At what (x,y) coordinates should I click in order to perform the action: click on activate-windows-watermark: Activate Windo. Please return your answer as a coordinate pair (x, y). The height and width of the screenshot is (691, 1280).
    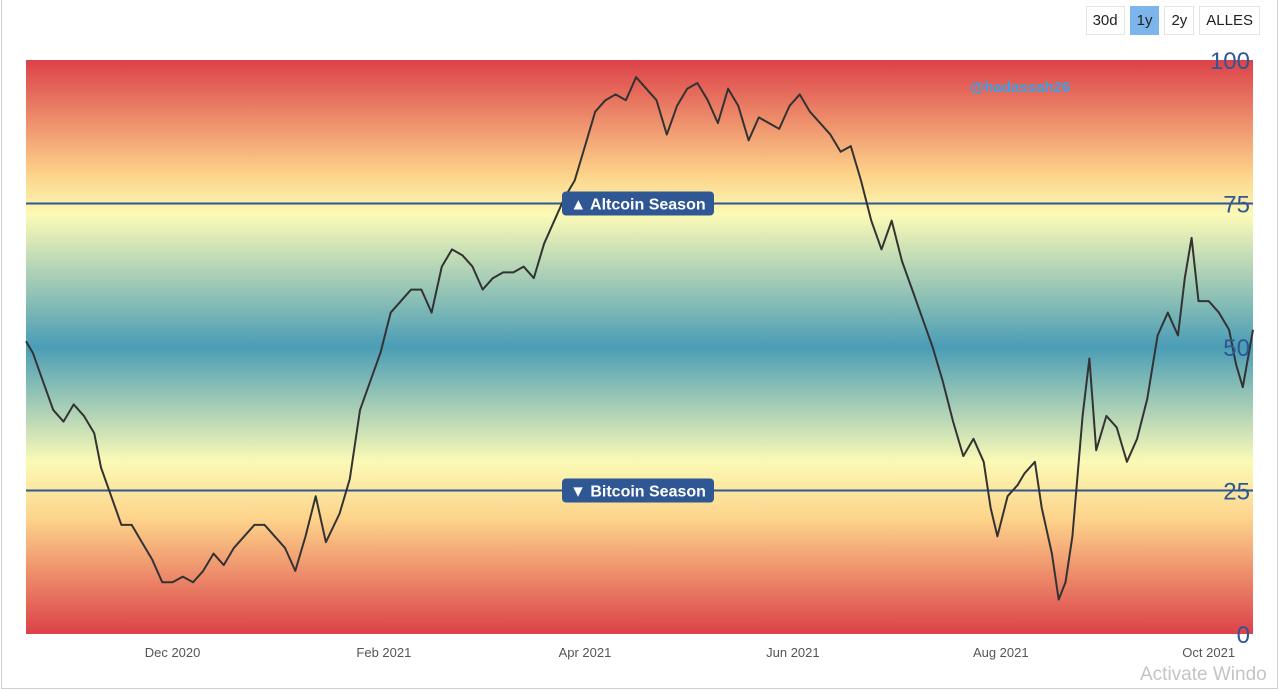
    Looking at the image, I should click on (1203, 674).